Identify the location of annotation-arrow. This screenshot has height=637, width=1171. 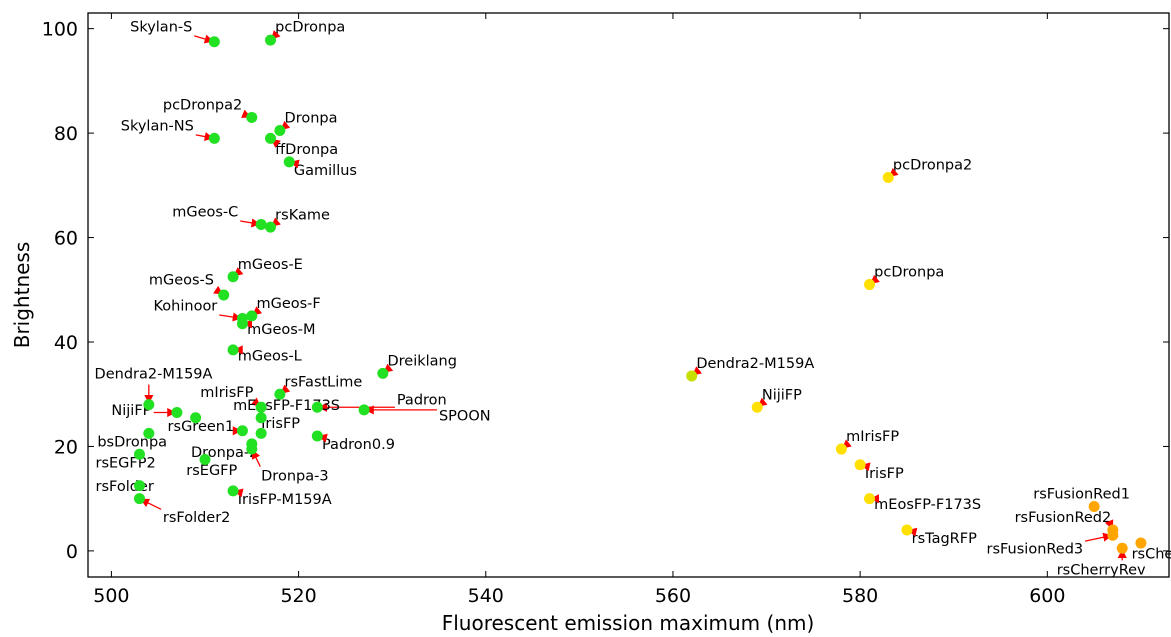
(1098, 537).